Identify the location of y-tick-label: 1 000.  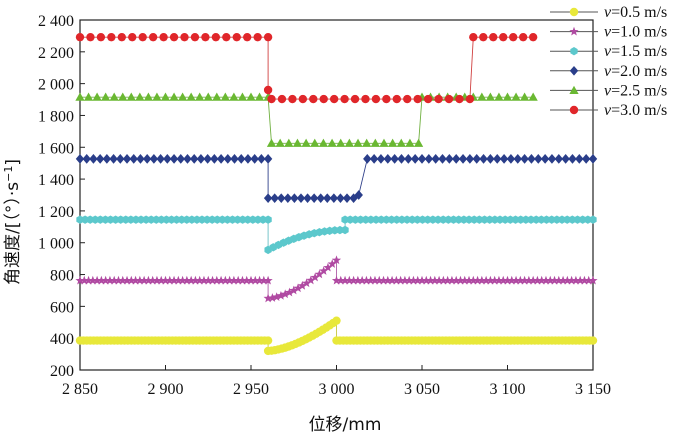
(56, 244).